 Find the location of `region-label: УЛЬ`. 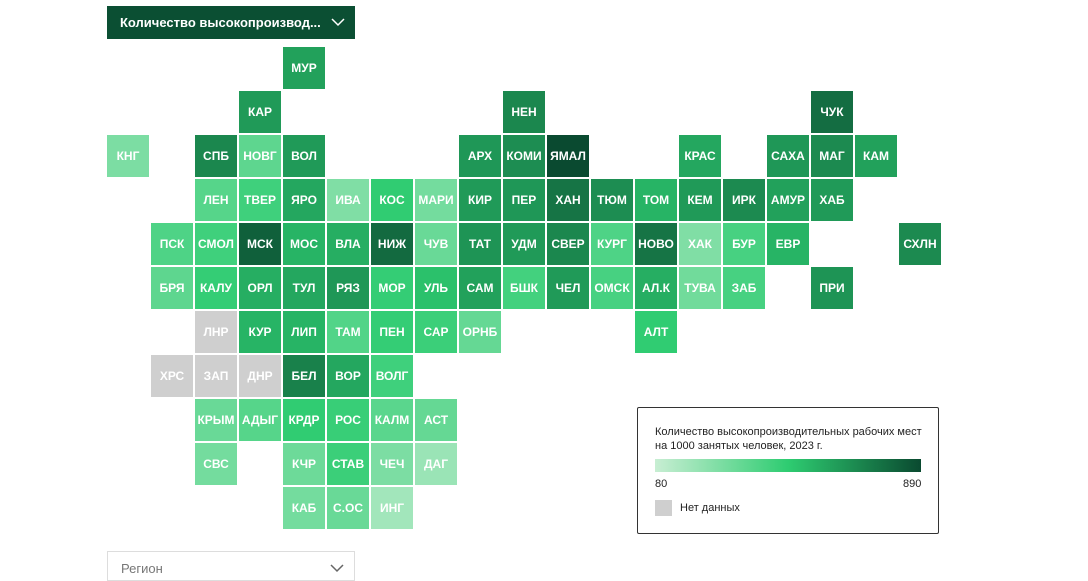

region-label: УЛЬ is located at coordinates (436, 288).